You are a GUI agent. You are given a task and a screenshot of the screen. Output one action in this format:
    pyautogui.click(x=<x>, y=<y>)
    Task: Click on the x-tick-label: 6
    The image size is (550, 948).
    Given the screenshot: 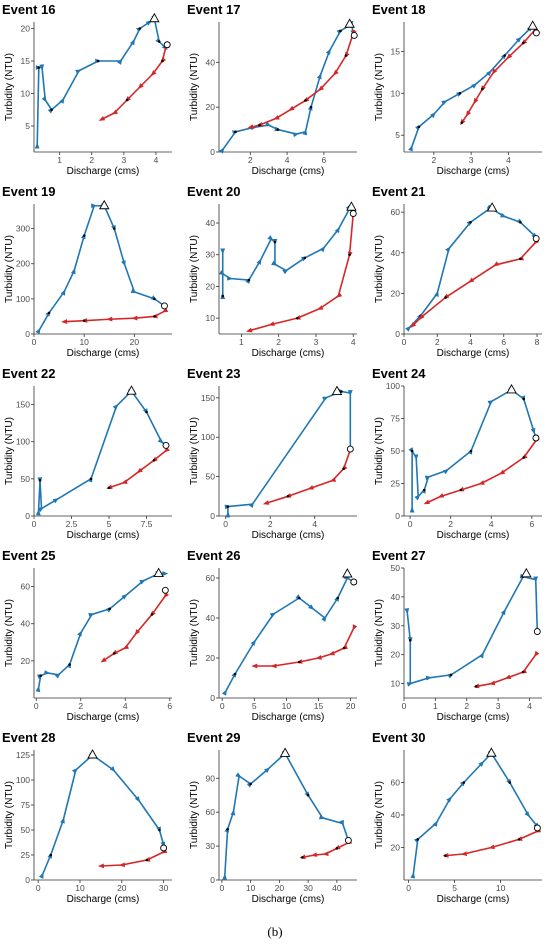 What is the action you would take?
    pyautogui.click(x=324, y=160)
    